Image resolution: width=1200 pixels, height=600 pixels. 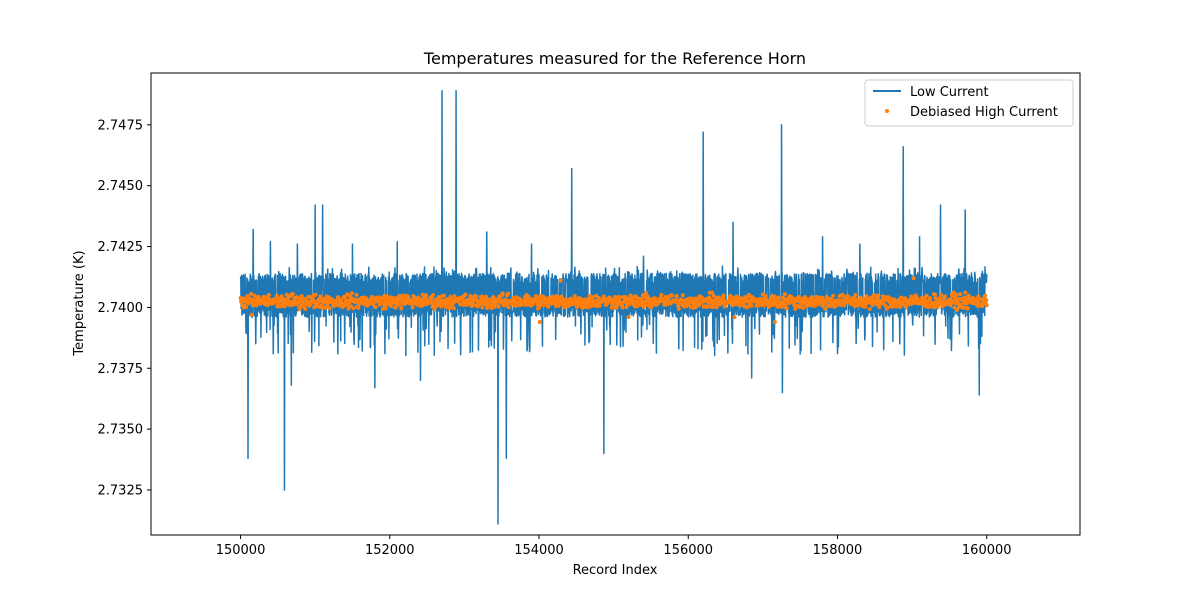 What do you see at coordinates (838, 550) in the screenshot?
I see `x-tick-label: 158000` at bounding box center [838, 550].